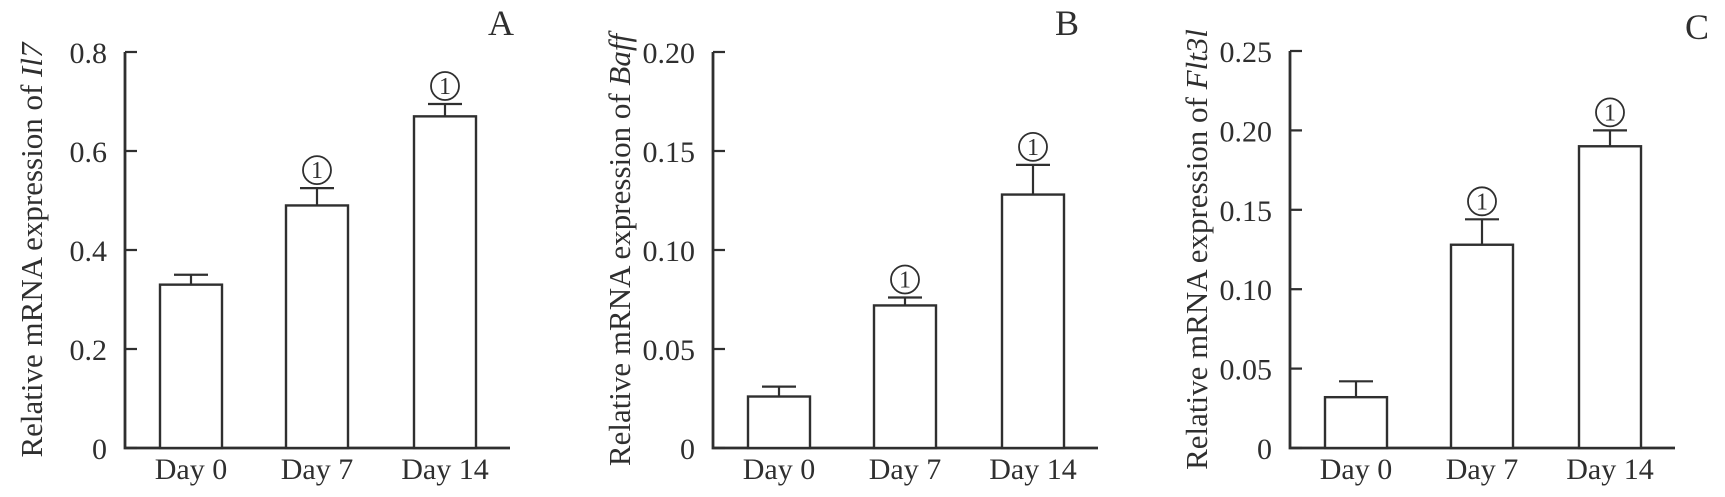  I want to click on y-axis-title: Relative mRNA expression of Il7, so click(31, 249).